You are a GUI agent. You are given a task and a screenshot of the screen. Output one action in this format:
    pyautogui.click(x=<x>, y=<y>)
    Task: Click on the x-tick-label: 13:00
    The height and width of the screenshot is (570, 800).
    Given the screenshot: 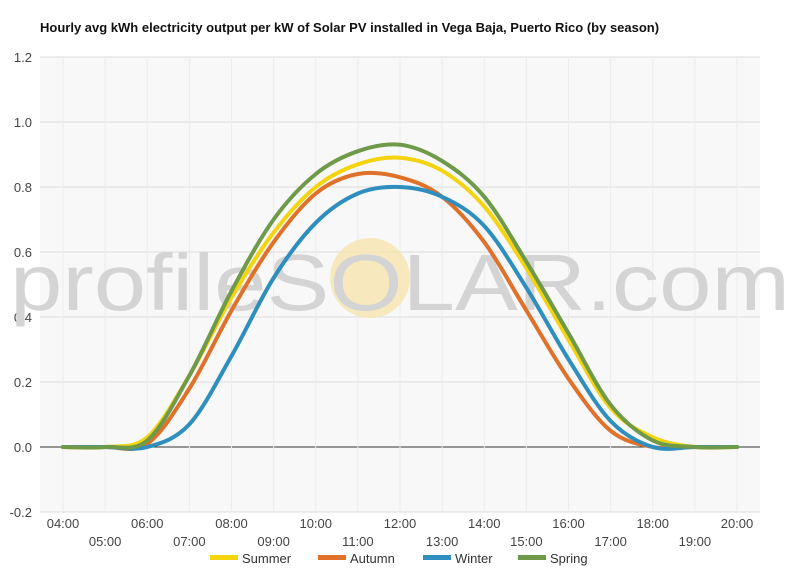 What is the action you would take?
    pyautogui.click(x=442, y=541)
    